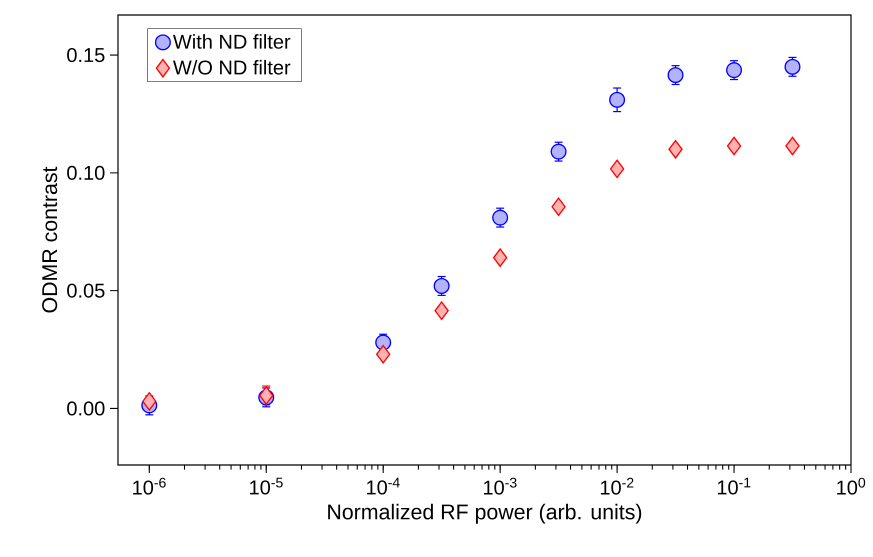  I want to click on y-tick-label: 0.05, so click(85, 291).